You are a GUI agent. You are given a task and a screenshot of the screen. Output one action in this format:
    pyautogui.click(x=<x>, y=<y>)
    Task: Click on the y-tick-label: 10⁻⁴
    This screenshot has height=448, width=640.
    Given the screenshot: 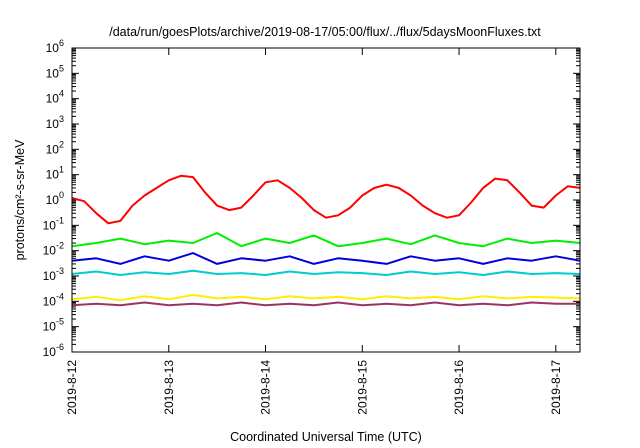 What is the action you would take?
    pyautogui.click(x=53, y=299)
    